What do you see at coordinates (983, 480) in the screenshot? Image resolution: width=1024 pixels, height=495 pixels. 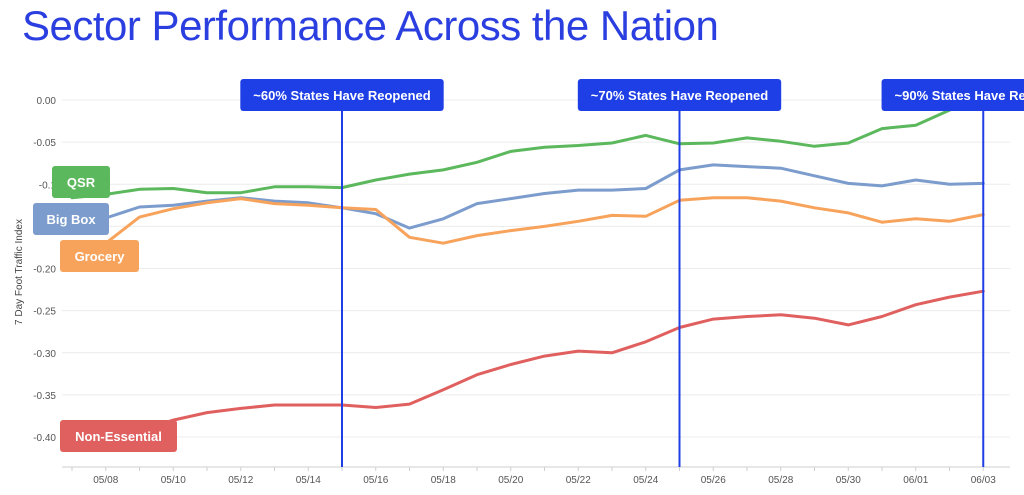 I see `x-tick-label: 06/03` at bounding box center [983, 480].